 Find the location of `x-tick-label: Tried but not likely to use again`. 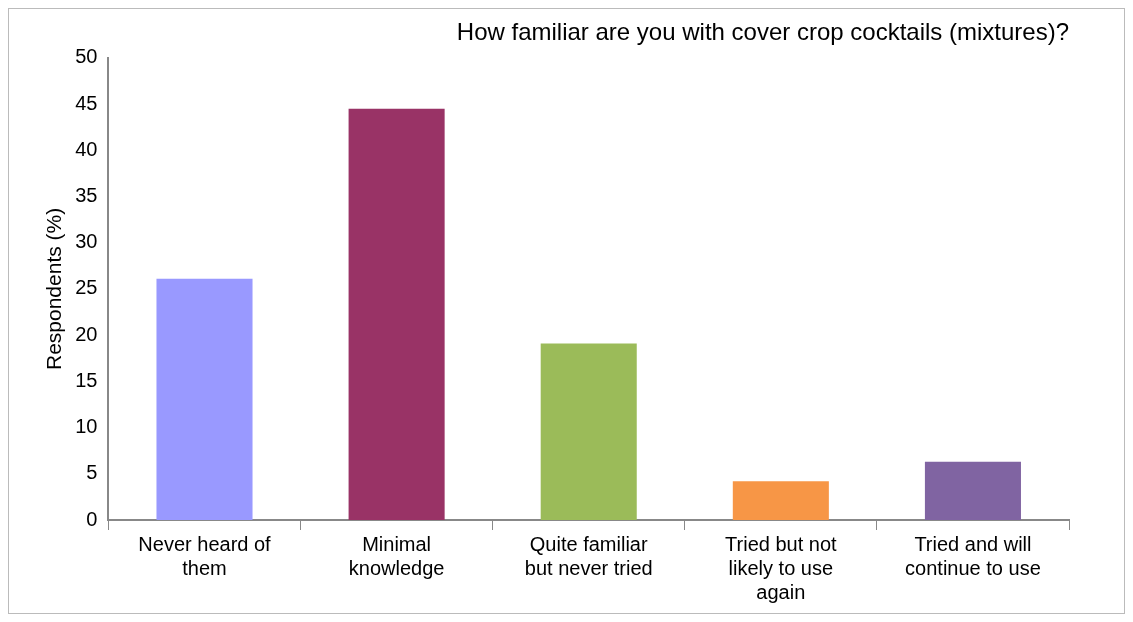

x-tick-label: Tried but not likely to use again is located at coordinates (781, 567).